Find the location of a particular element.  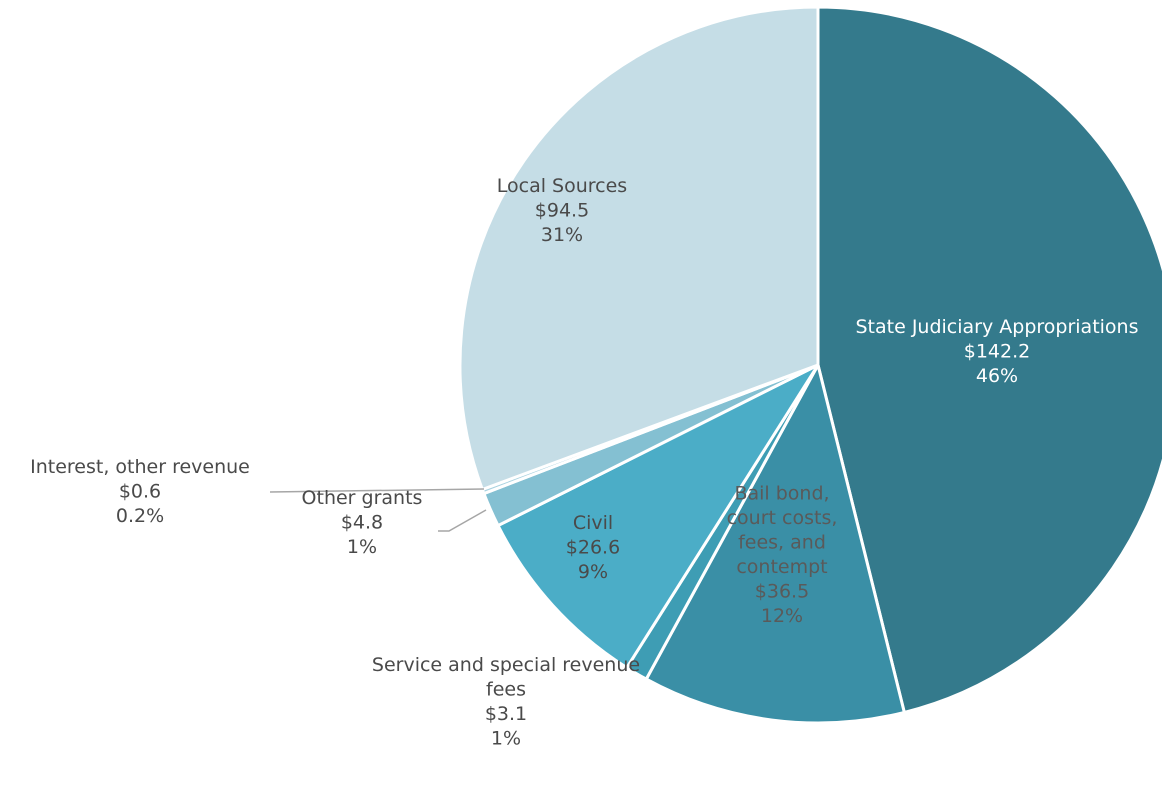

pie-slice-civil is located at coordinates (658, 516).